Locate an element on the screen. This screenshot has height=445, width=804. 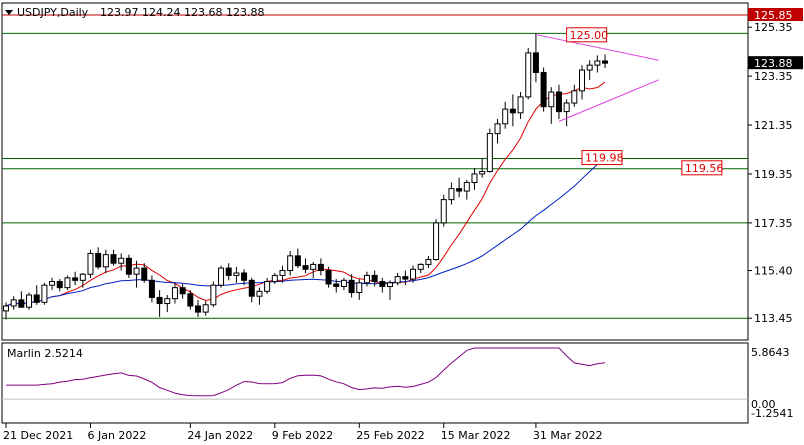
level-label: 119.98 is located at coordinates (604, 158).